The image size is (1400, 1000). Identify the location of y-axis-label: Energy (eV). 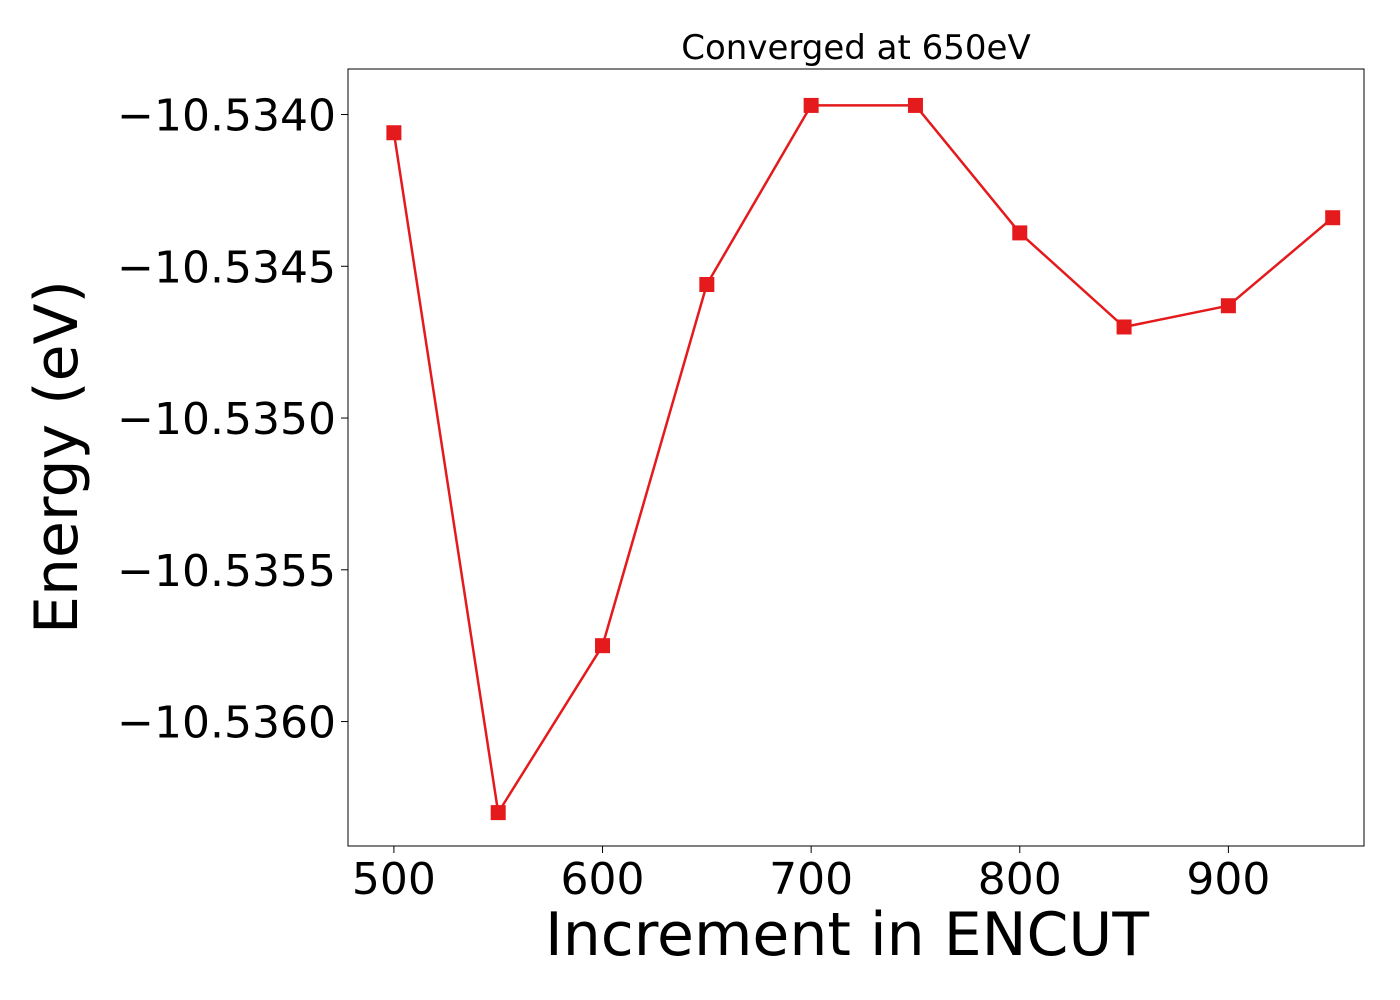
(57, 457).